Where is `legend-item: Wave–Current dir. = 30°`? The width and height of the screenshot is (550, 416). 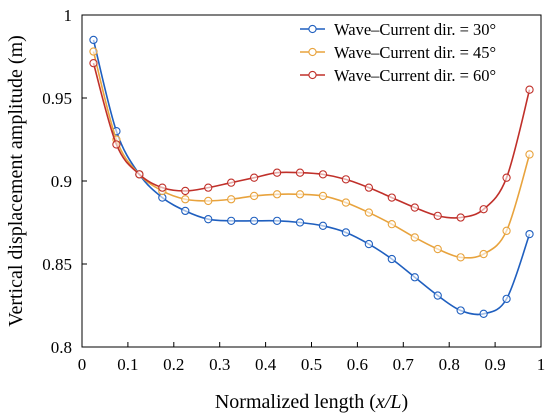
legend-item: Wave–Current dir. = 30° is located at coordinates (398, 29).